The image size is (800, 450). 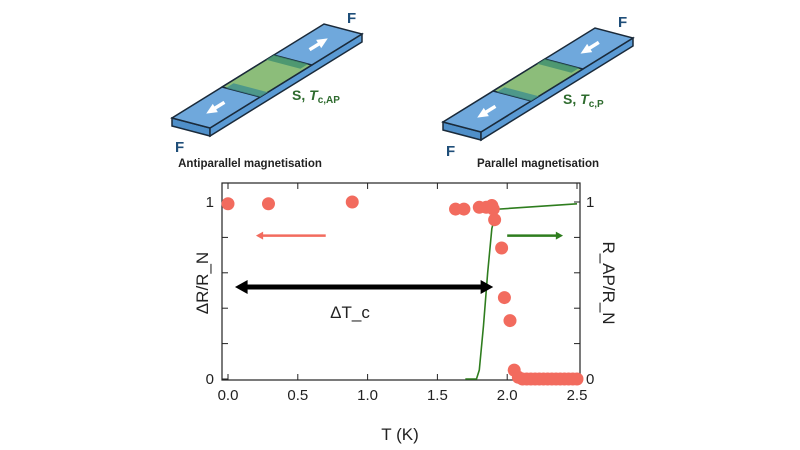 I want to click on x-tick-label: 0.5, so click(x=297, y=395).